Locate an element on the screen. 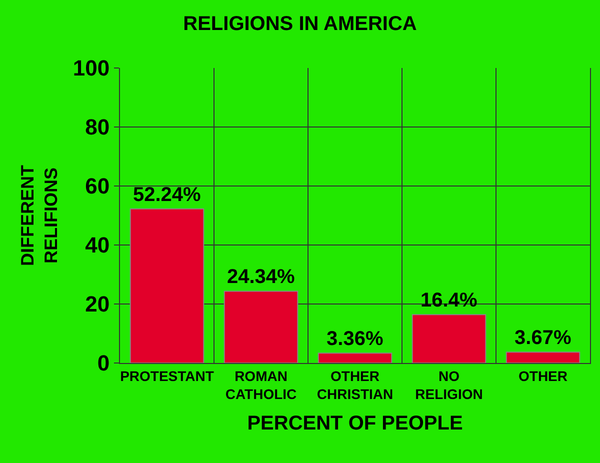 This screenshot has height=463, width=600. x-tick-label: ROMAN CATHOLIC is located at coordinates (261, 385).